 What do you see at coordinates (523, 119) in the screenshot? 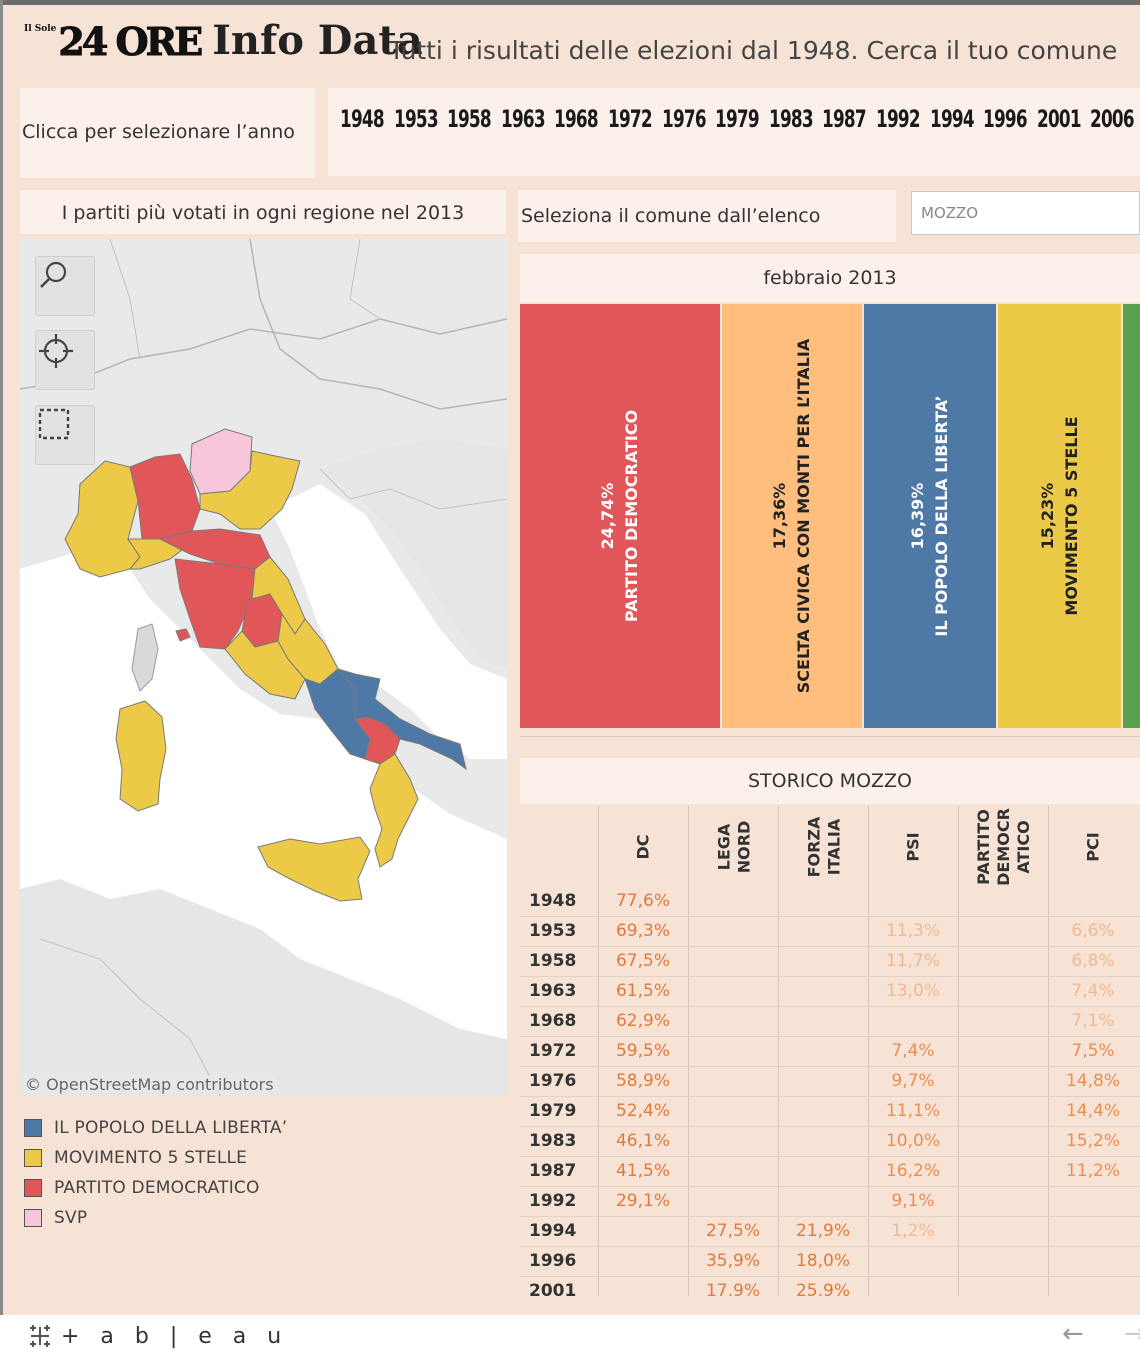
I see `year-button-1963: 1963` at bounding box center [523, 119].